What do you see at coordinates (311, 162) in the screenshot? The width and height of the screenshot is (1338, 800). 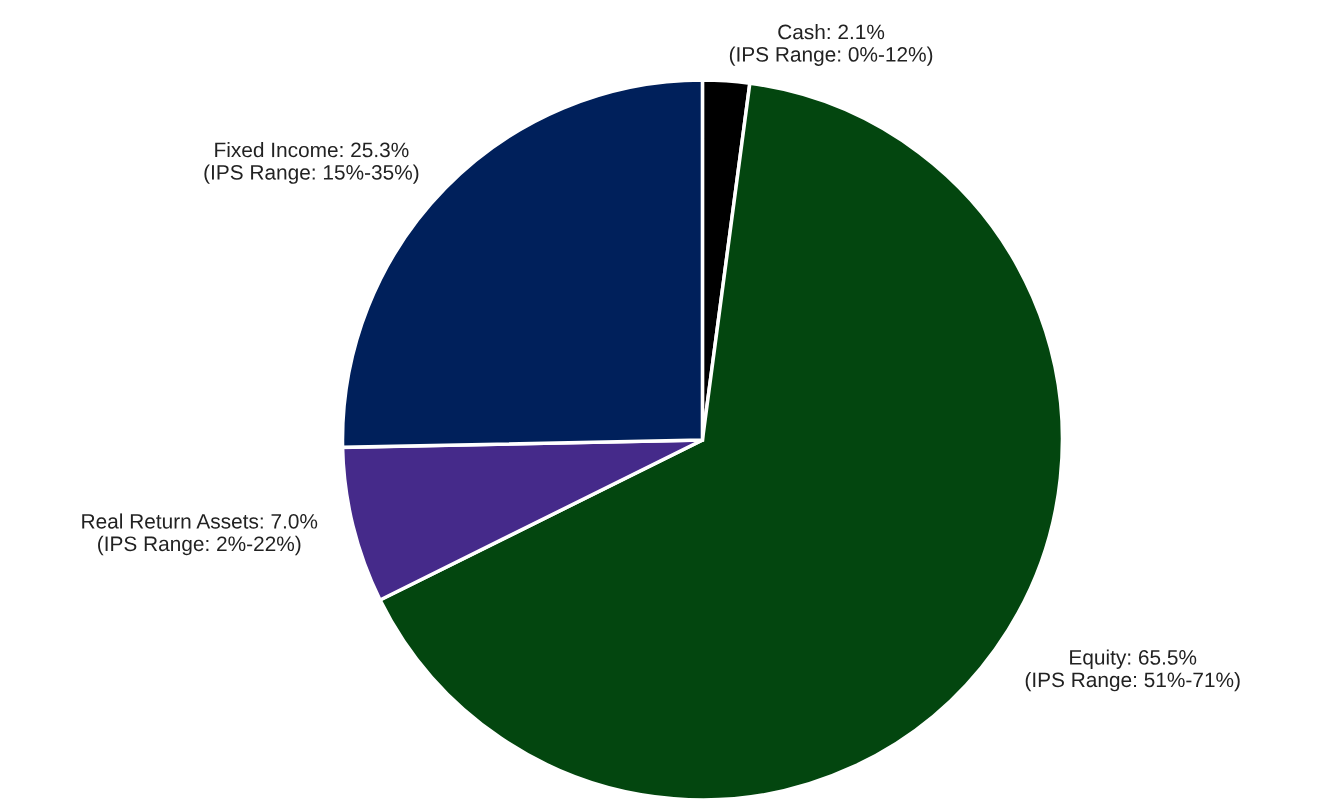 I see `slice-label: Fixed Income: 25.3% (IPS Range: 15%-35%)` at bounding box center [311, 162].